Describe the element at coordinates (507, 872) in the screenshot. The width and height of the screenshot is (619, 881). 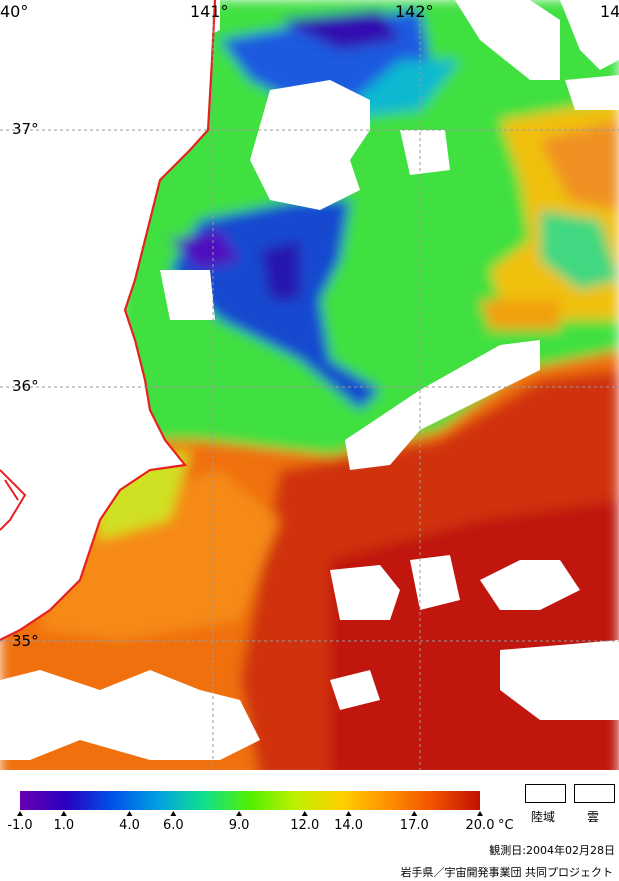
I see `credit-line: 岩手県／宇宙開発事業団 共同プロジェクト` at that location.